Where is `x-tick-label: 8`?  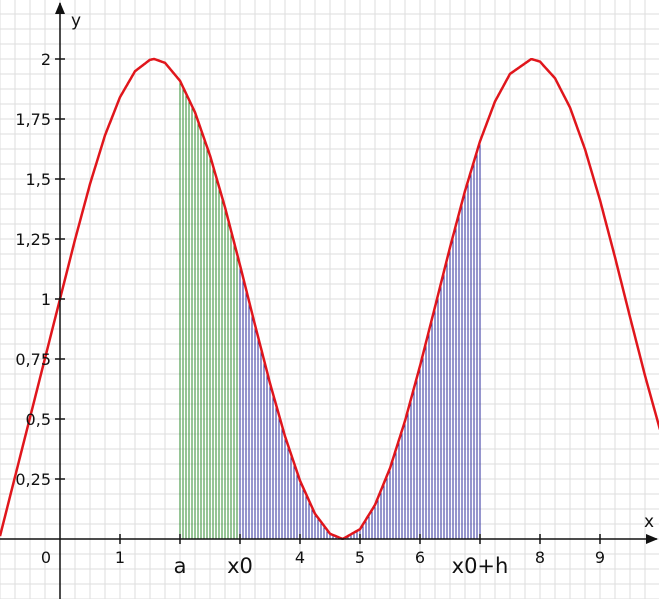 x-tick-label: 8 is located at coordinates (540, 557).